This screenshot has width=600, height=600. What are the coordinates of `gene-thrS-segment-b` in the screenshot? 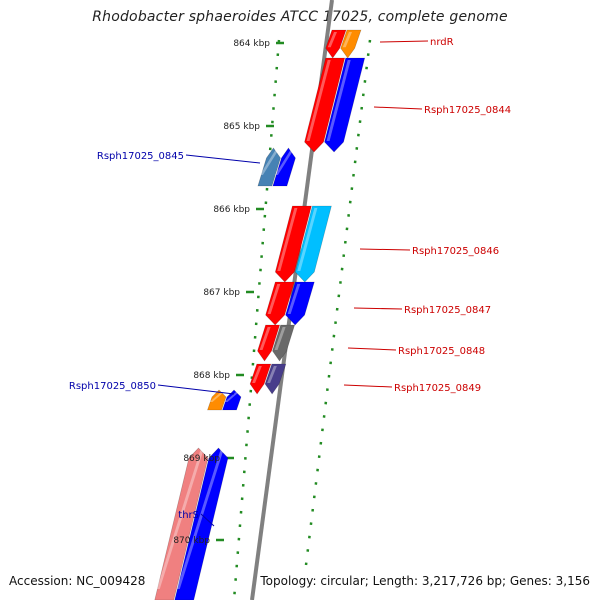 It's located at (201, 523).